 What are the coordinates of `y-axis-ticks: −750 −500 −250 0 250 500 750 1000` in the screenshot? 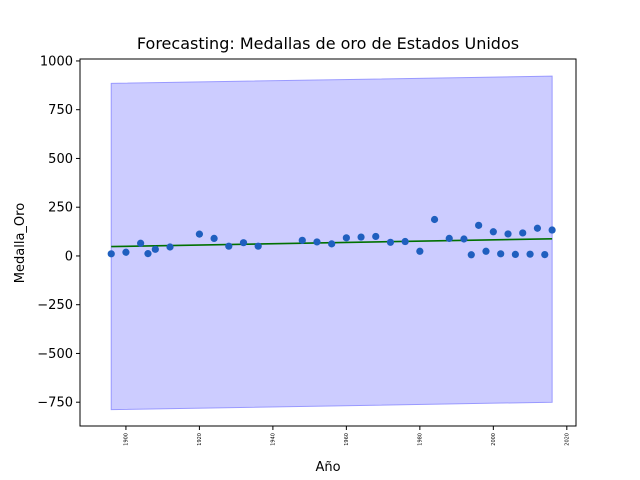 It's located at (58, 232).